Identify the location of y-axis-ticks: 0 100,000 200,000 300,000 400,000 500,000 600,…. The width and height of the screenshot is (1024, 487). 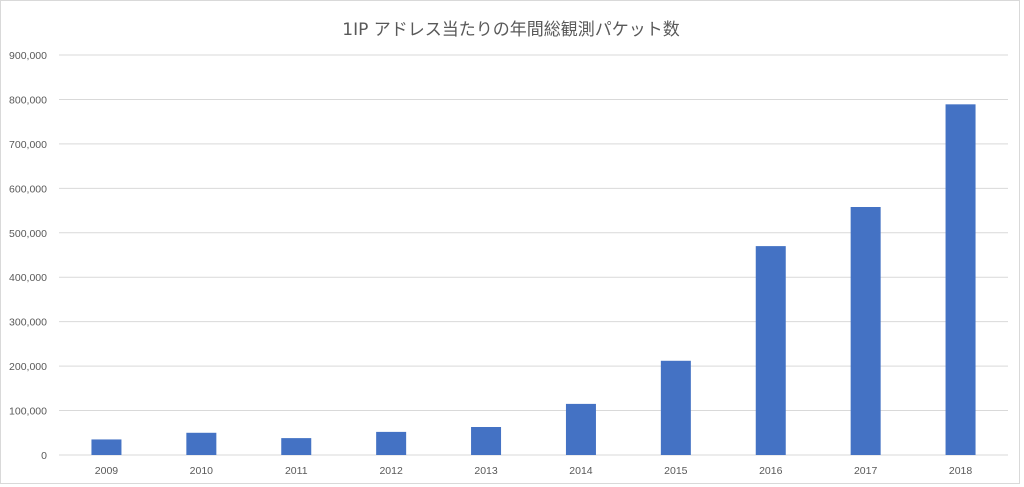
(28, 256).